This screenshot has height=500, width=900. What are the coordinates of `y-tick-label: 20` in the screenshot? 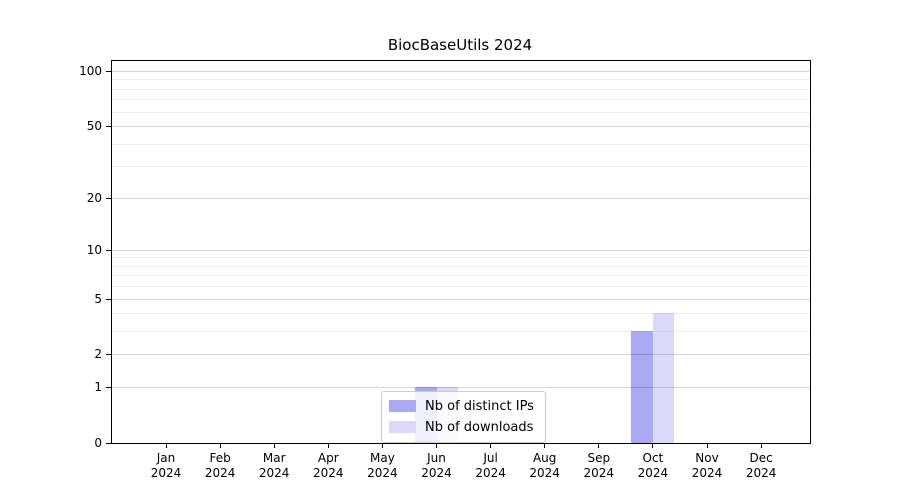 It's located at (94, 197).